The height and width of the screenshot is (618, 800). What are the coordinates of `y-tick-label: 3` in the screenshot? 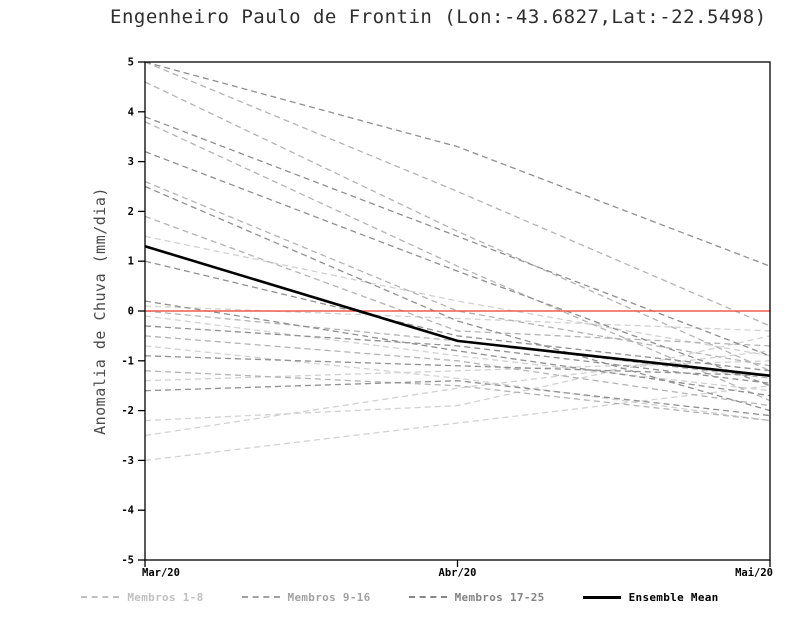 It's located at (131, 162).